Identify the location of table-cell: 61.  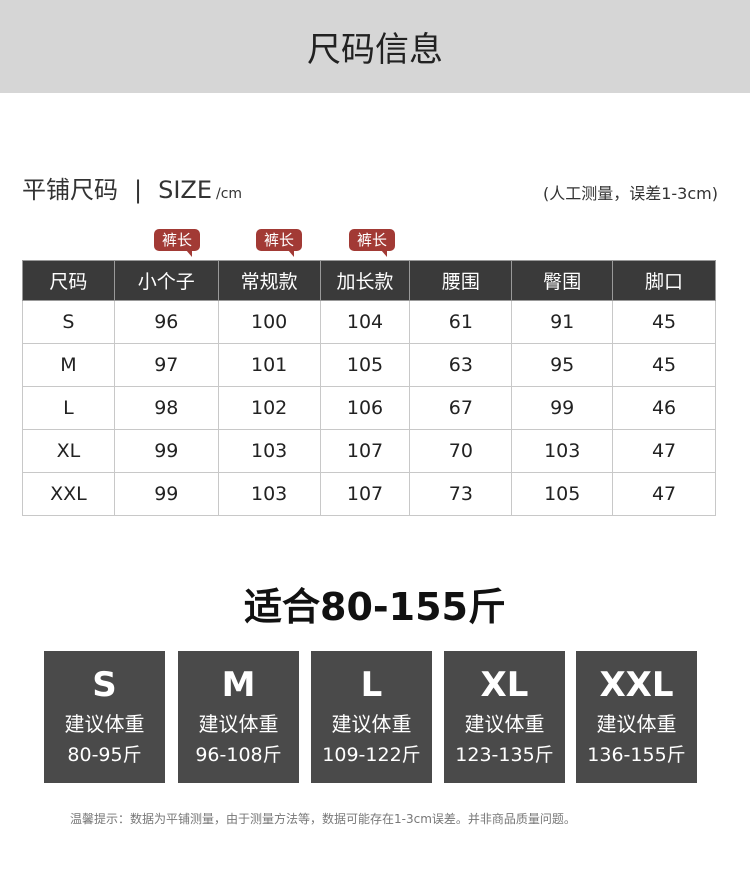
(461, 322).